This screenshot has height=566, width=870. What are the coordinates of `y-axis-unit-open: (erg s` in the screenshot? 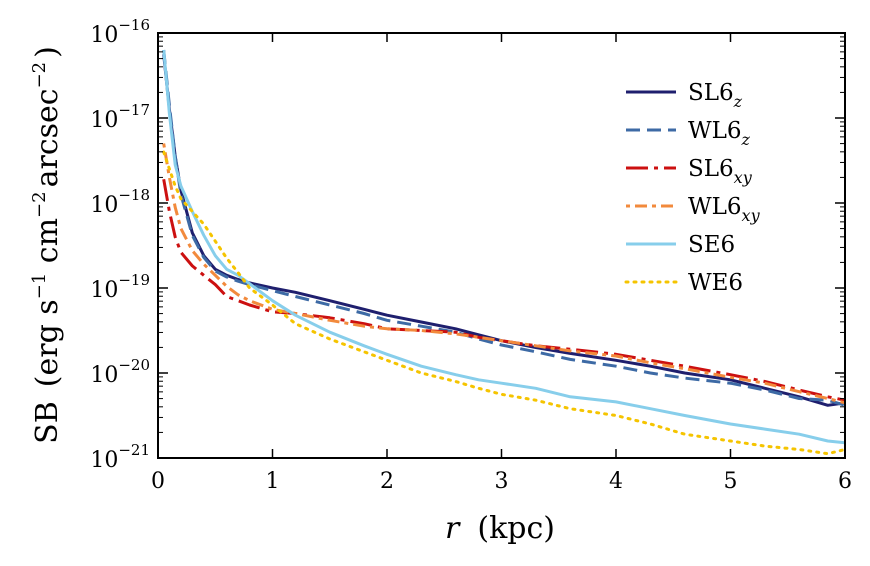 It's located at (47, 343).